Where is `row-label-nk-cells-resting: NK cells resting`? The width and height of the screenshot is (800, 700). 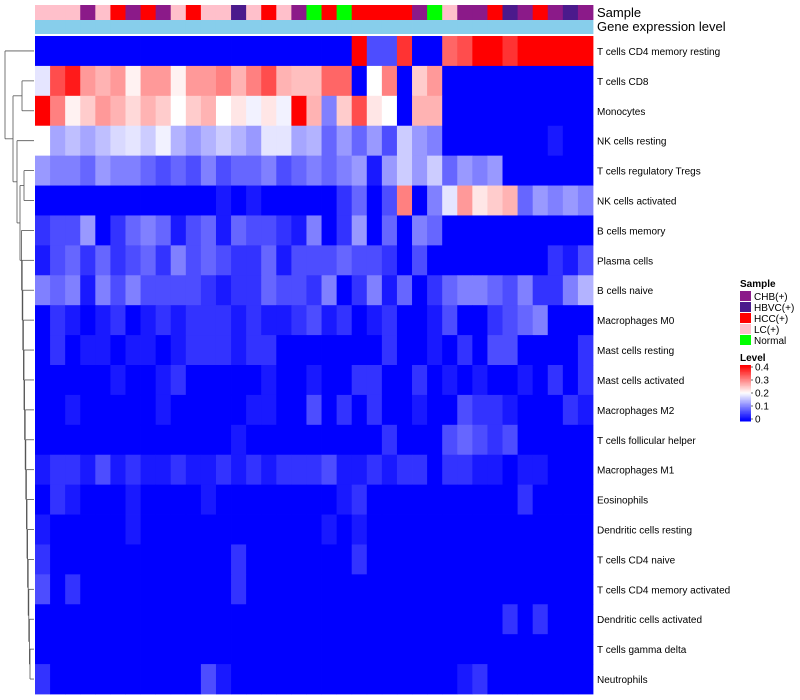 row-label-nk-cells-resting: NK cells resting is located at coordinates (631, 142).